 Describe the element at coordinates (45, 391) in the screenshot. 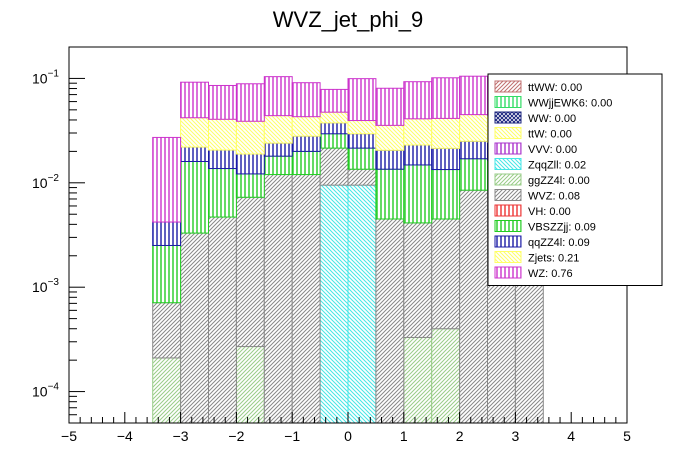

I see `y-tick-label: 10⁻⁴` at that location.